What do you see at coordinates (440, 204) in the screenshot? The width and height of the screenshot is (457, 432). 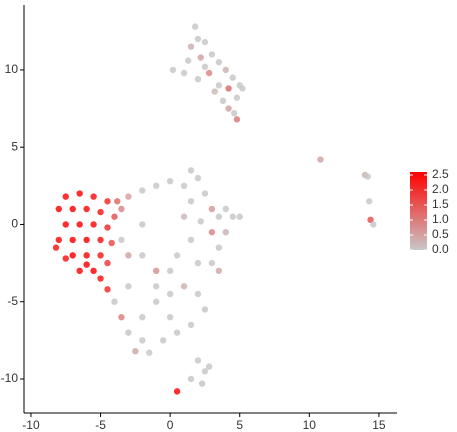 I see `colorbar-label: 1.5` at bounding box center [440, 204].